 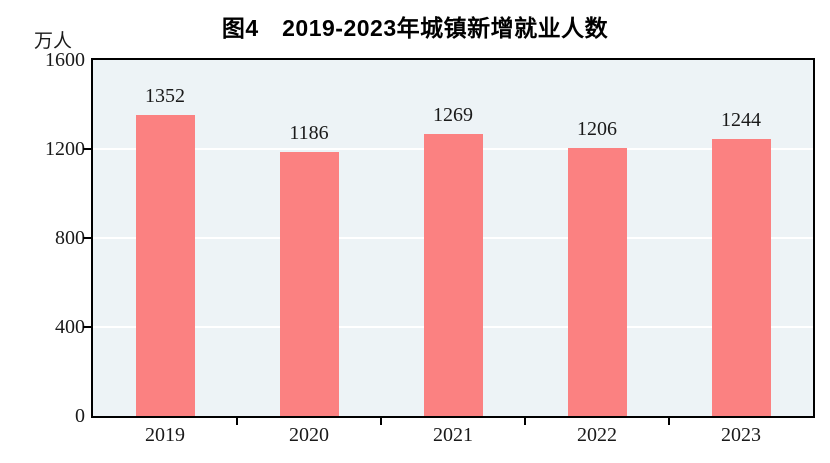 I want to click on y-tick-label: 800, so click(x=70, y=238).